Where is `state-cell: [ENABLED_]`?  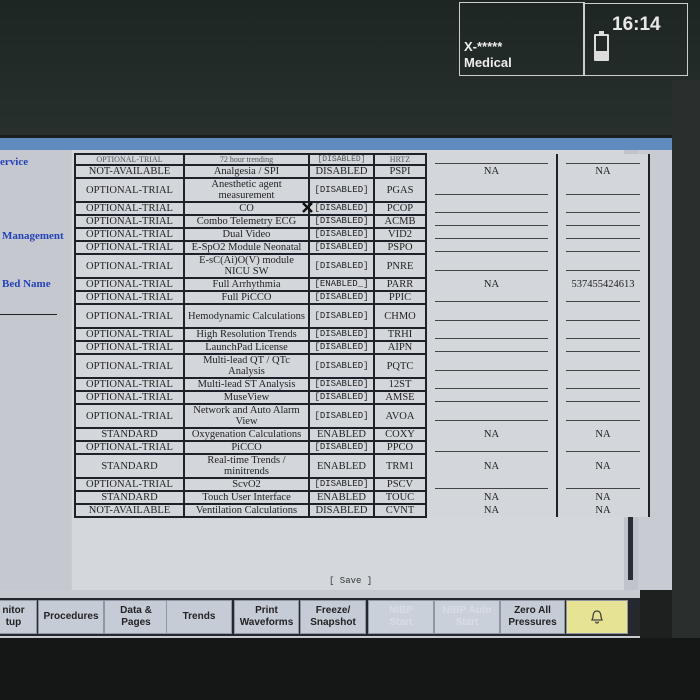
state-cell: [ENABLED_] is located at coordinates (341, 284).